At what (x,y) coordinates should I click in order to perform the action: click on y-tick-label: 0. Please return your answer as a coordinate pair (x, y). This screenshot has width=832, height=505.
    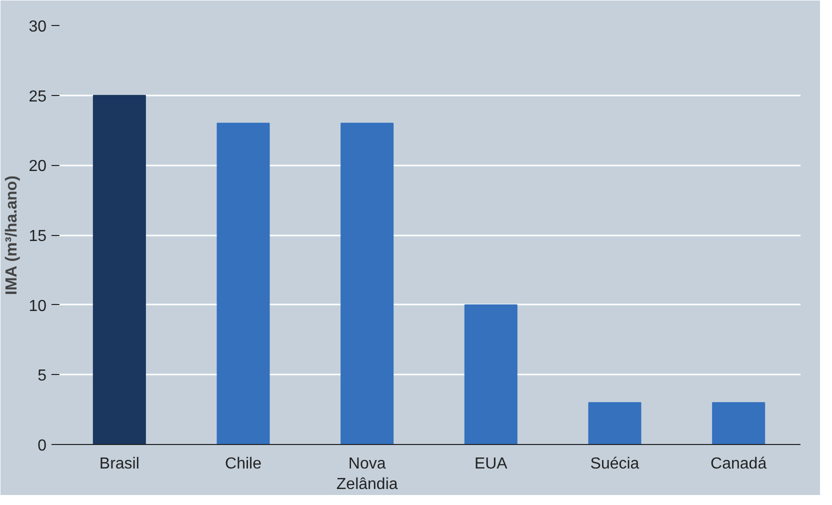
    Looking at the image, I should click on (42, 446).